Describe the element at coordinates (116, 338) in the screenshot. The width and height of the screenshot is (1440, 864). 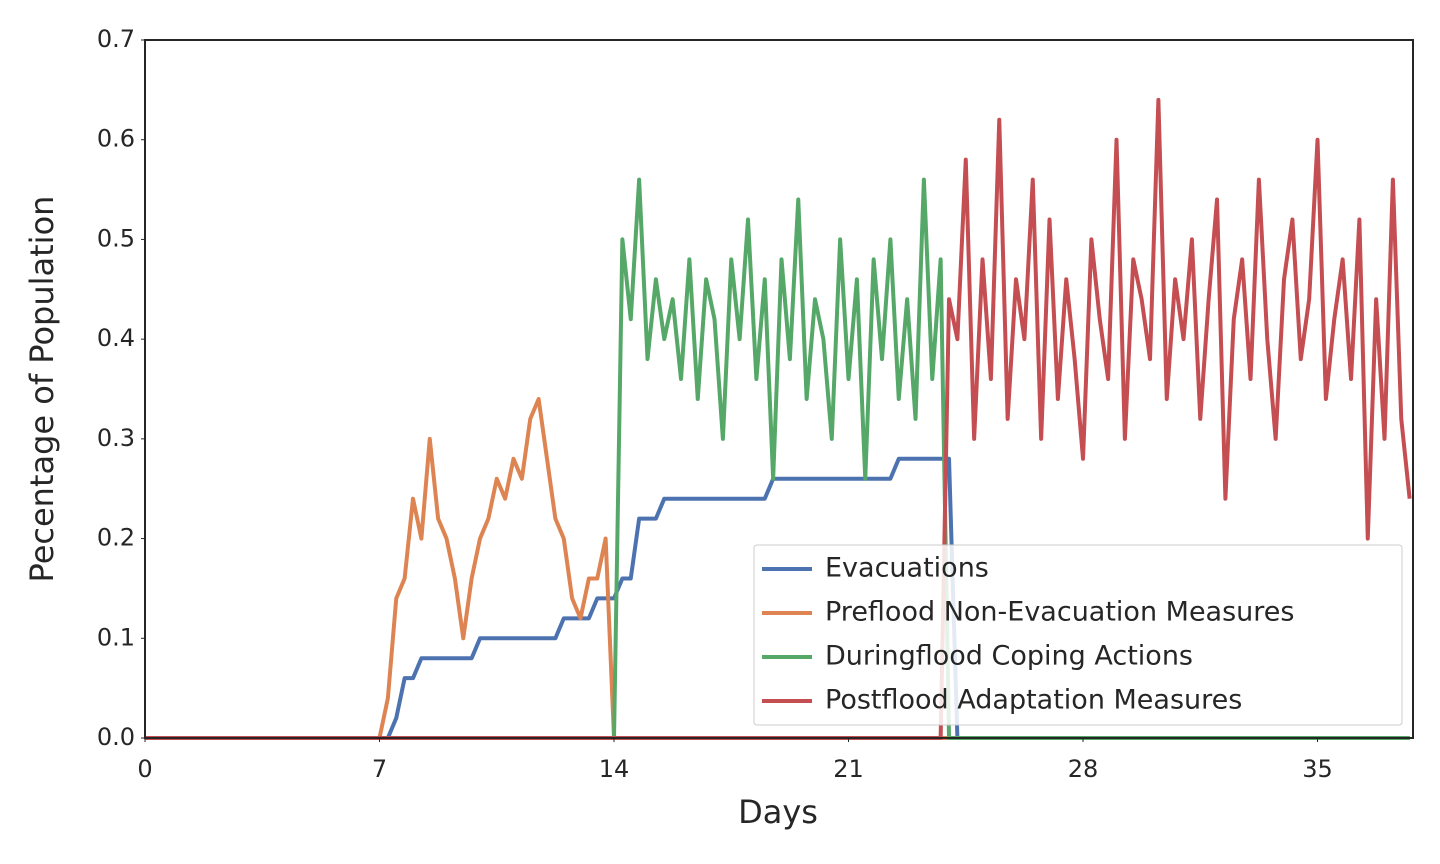
I see `y-tick-label: 0.4` at that location.